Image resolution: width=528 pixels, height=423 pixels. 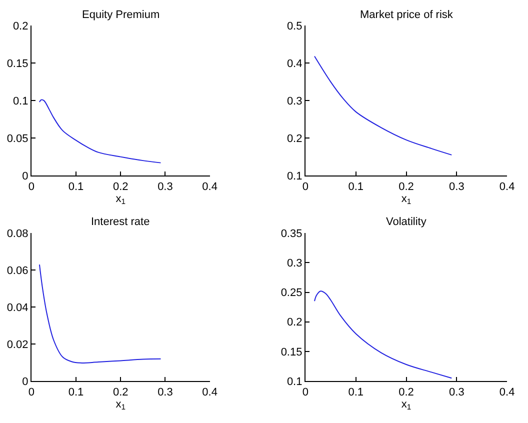 What do you see at coordinates (17, 344) in the screenshot?
I see `y-tick-label: 0.02` at bounding box center [17, 344].